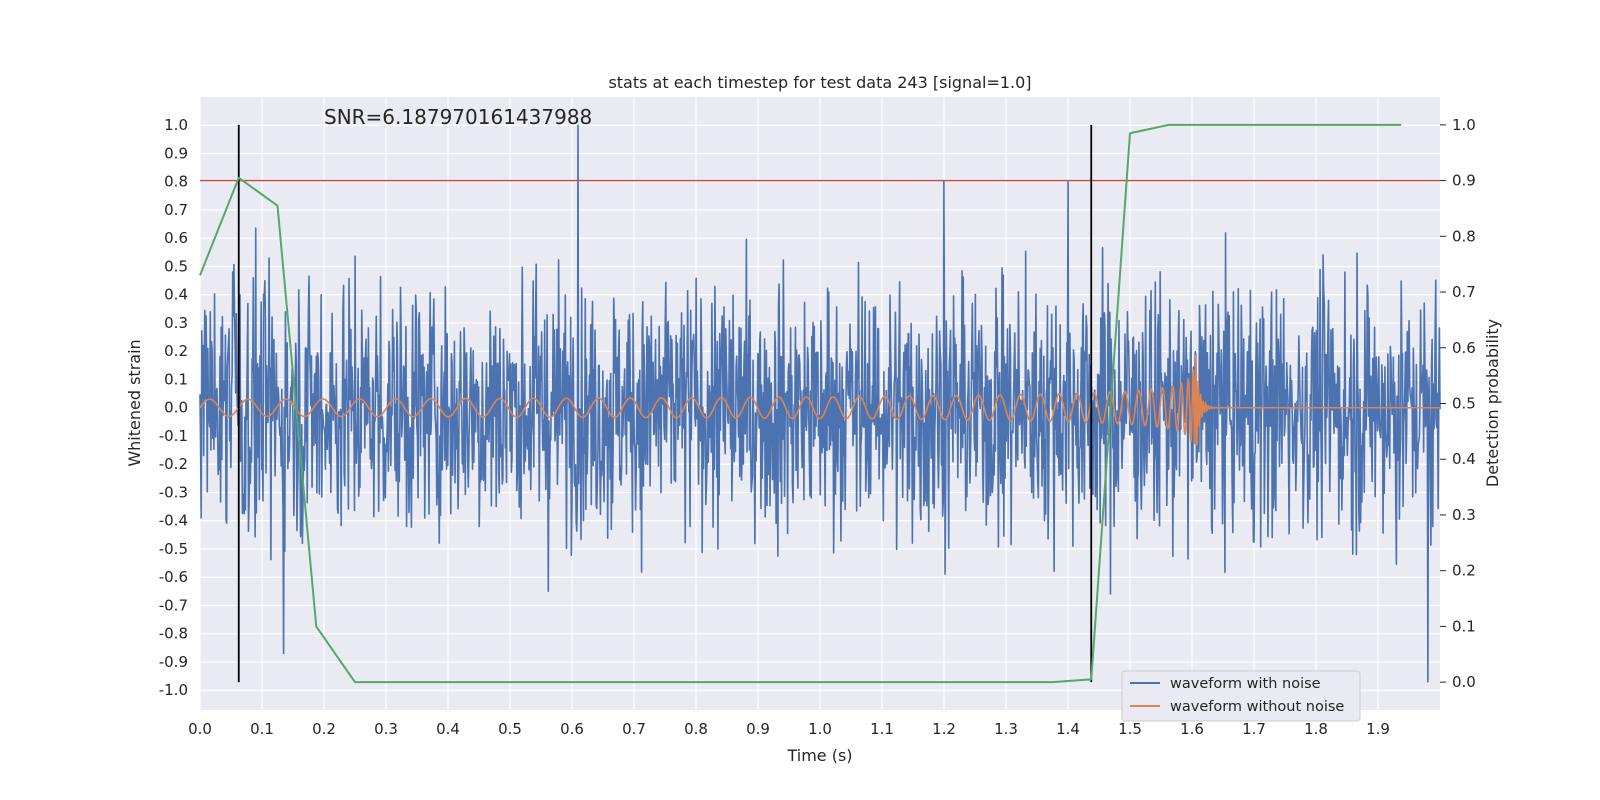 The height and width of the screenshot is (800, 1600). What do you see at coordinates (173, 690) in the screenshot?
I see `y-tick-label: -1.0` at bounding box center [173, 690].